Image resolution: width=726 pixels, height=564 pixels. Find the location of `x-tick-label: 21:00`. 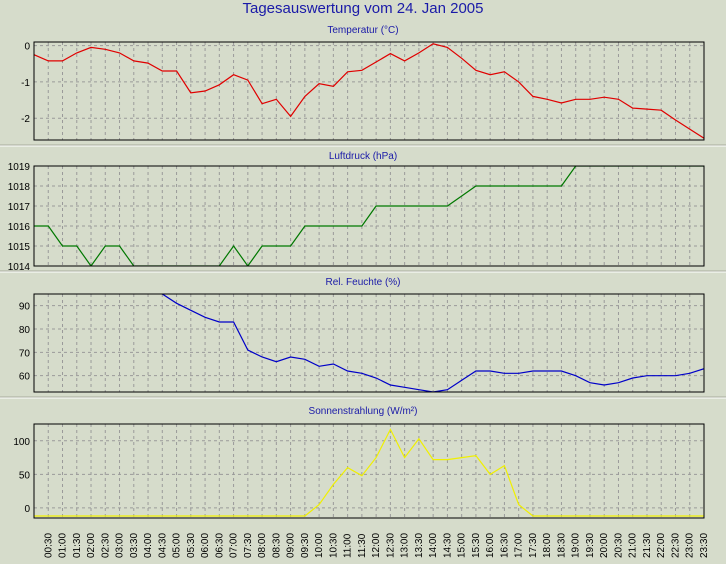

x-tick-label: 21:00 is located at coordinates (633, 545).